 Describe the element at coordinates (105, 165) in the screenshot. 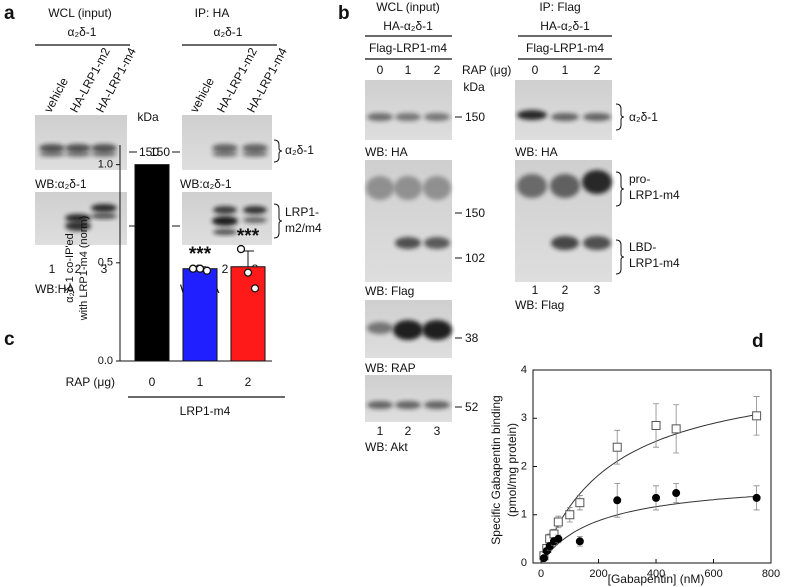

I see `y-tick-label: 1.0` at that location.